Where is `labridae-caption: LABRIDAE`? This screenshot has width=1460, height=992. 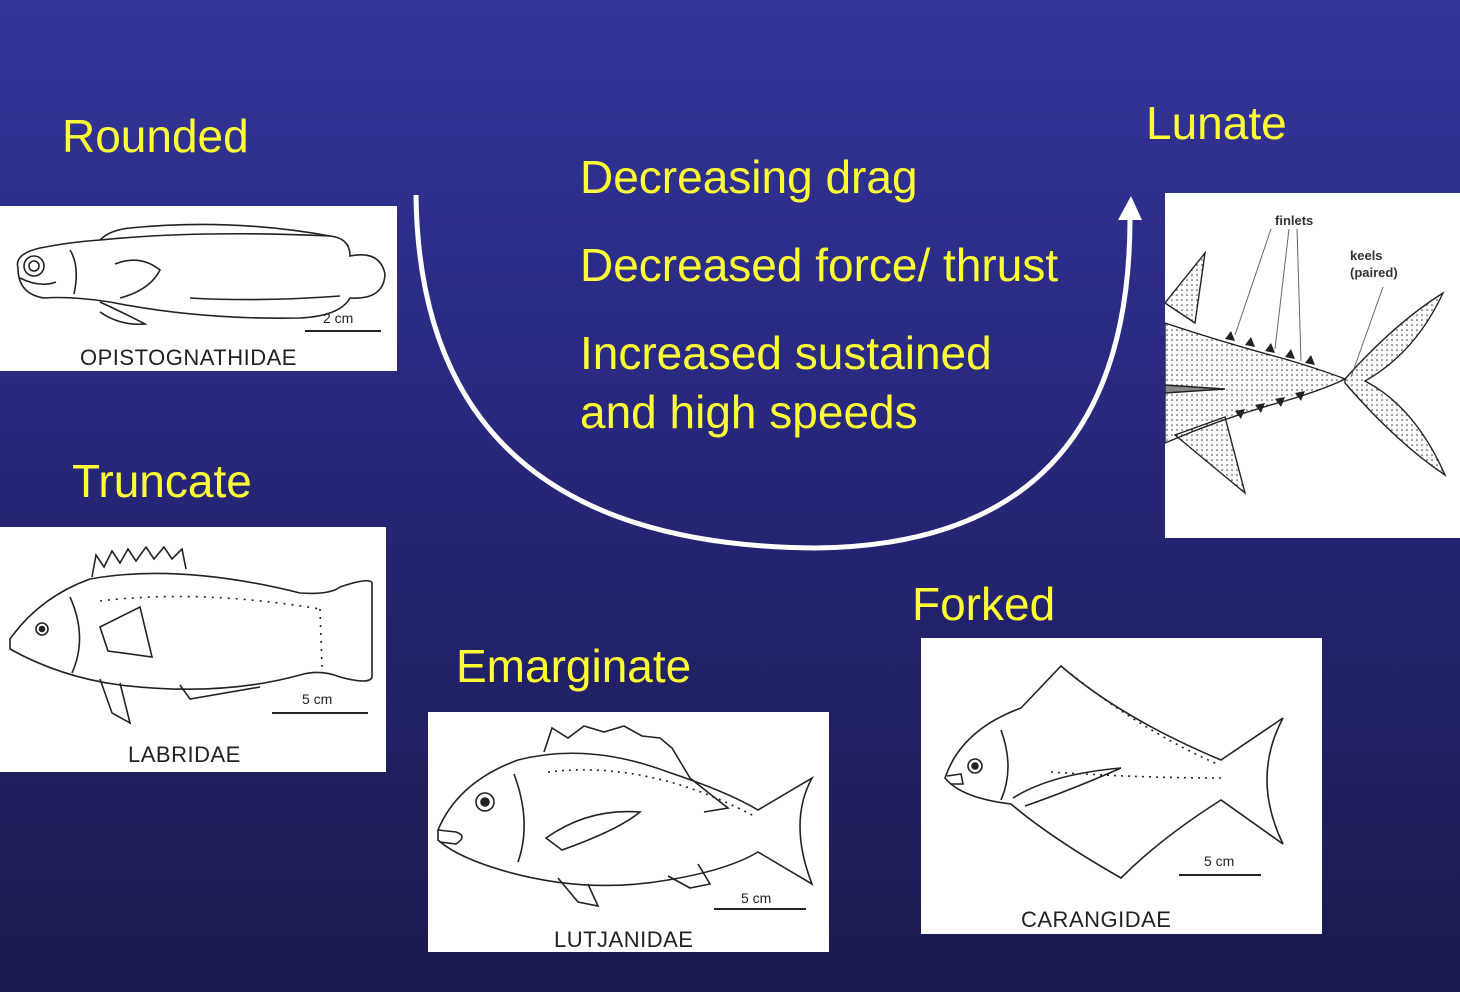 labridae-caption: LABRIDAE is located at coordinates (184, 754).